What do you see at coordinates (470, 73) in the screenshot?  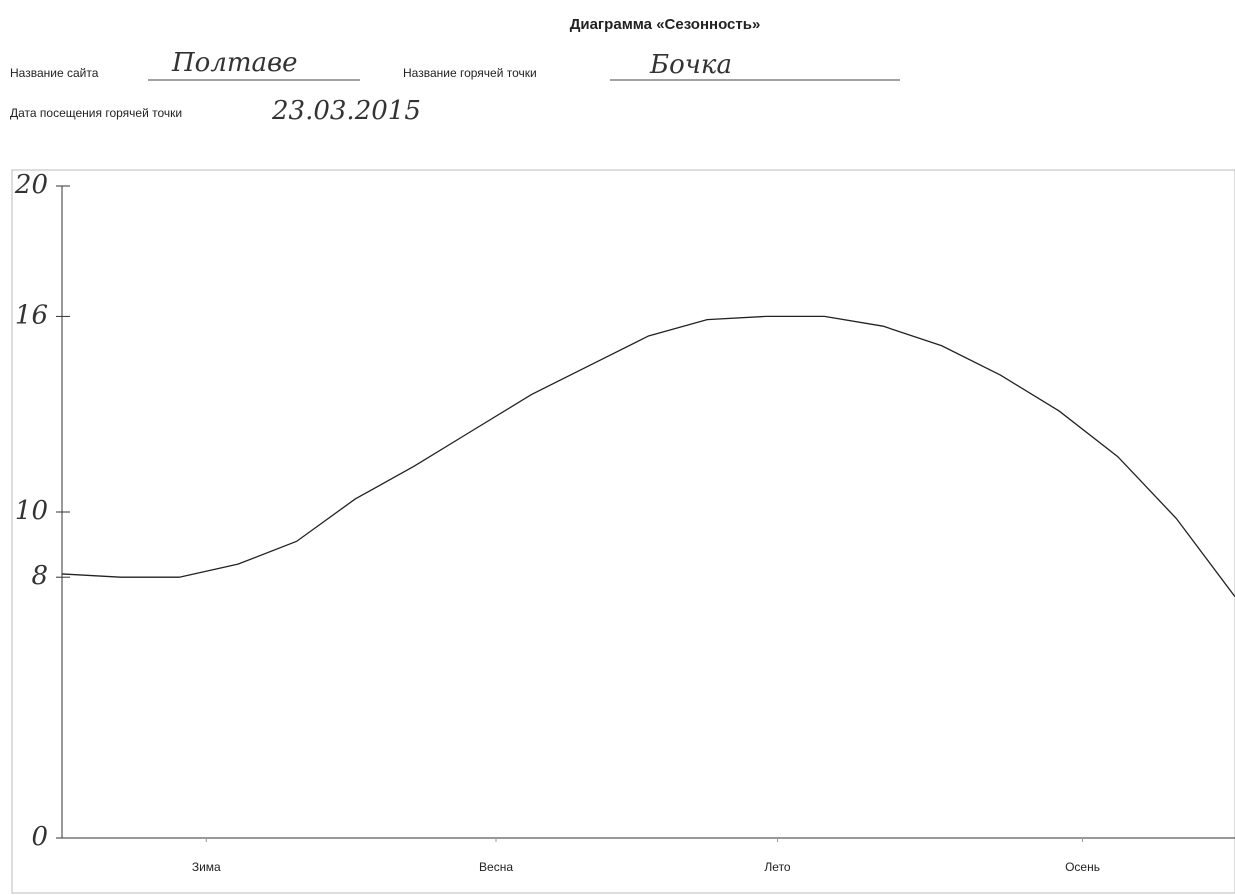 I see `spot-label: Название горячей точки` at bounding box center [470, 73].